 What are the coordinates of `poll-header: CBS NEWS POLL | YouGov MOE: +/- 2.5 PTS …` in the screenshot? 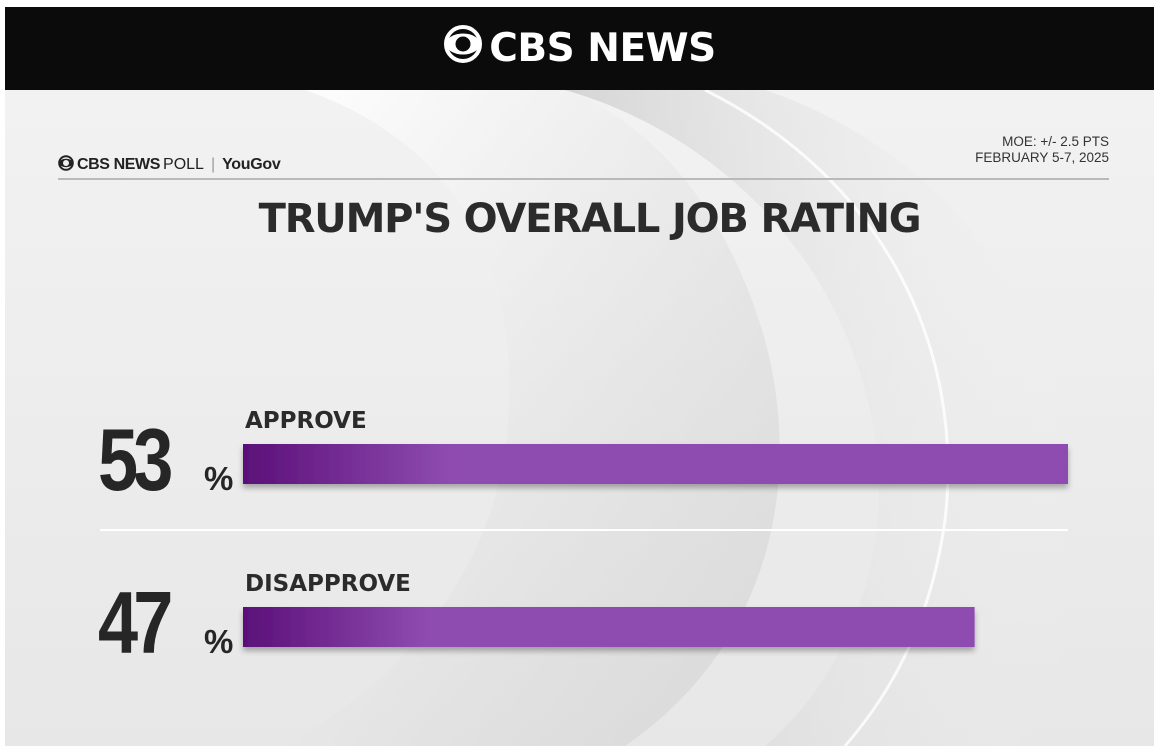 It's located at (583, 157).